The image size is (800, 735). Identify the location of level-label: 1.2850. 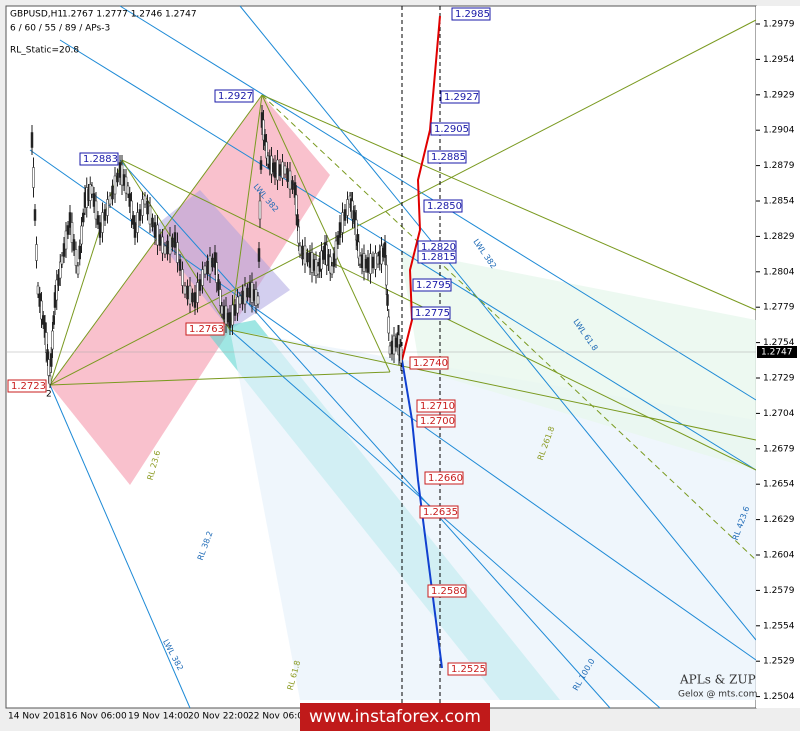
(444, 206).